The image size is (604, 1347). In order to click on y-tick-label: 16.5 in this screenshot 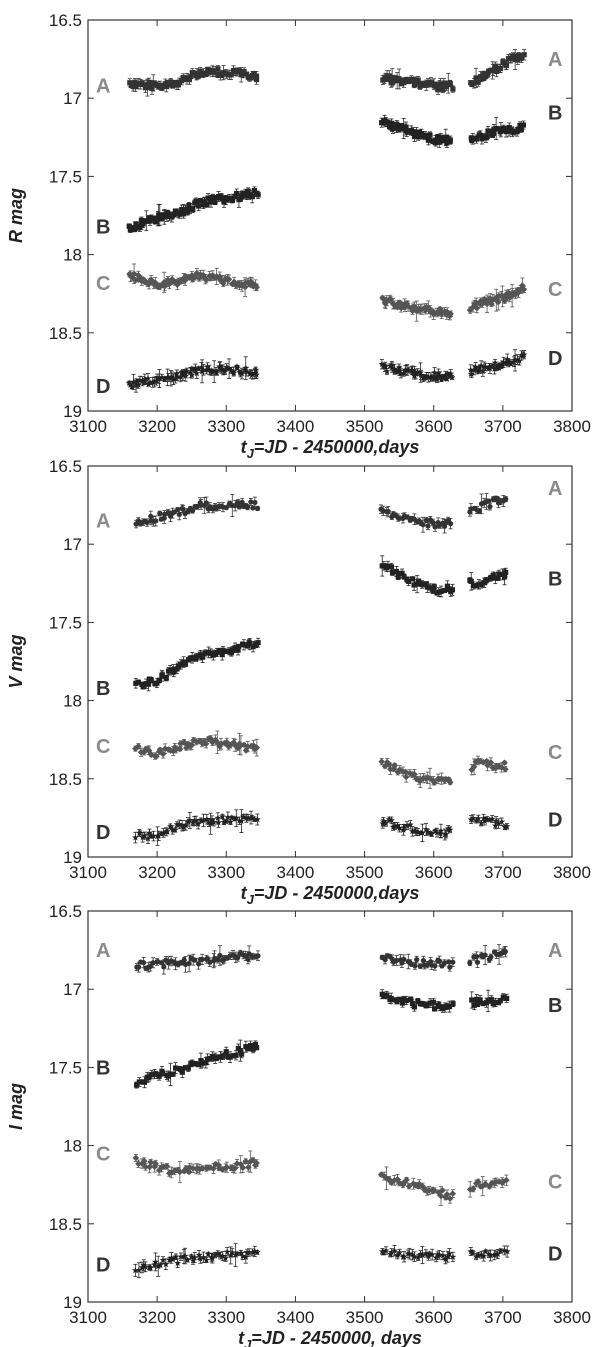, I will do `click(65, 20)`.